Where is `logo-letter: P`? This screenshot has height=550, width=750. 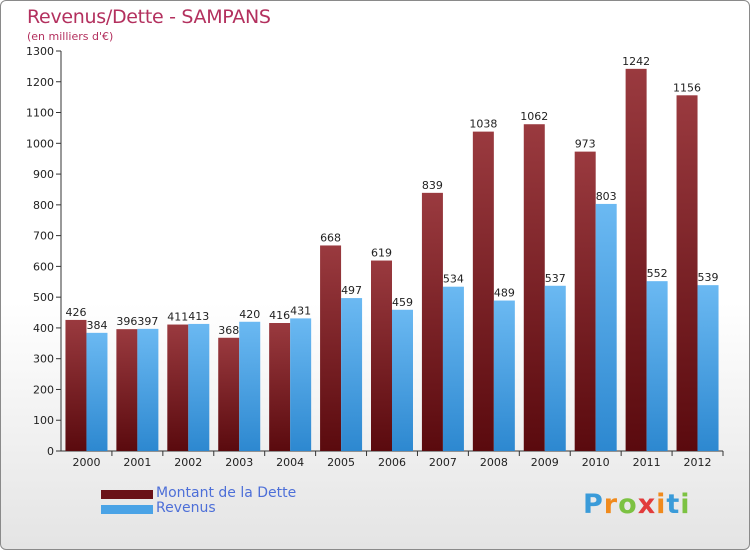
logo-letter: P is located at coordinates (593, 504).